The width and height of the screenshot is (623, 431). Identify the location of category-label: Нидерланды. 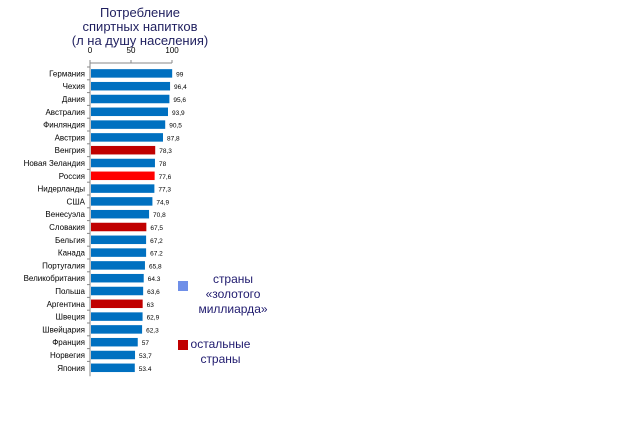
(62, 189).